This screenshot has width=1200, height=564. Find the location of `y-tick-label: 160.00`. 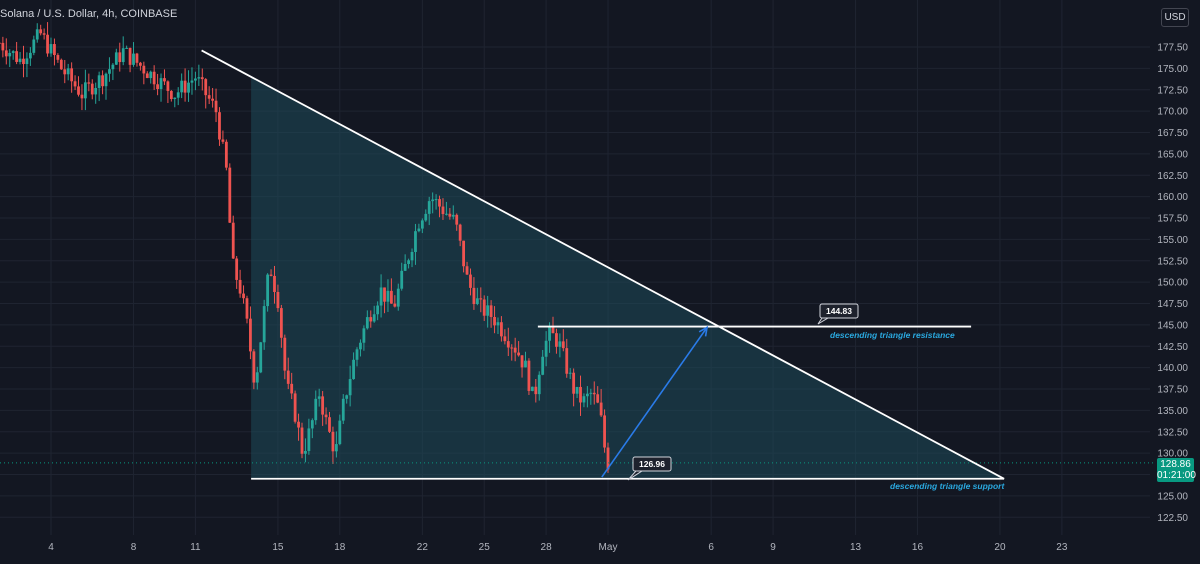

y-tick-label: 160.00 is located at coordinates (1172, 197).